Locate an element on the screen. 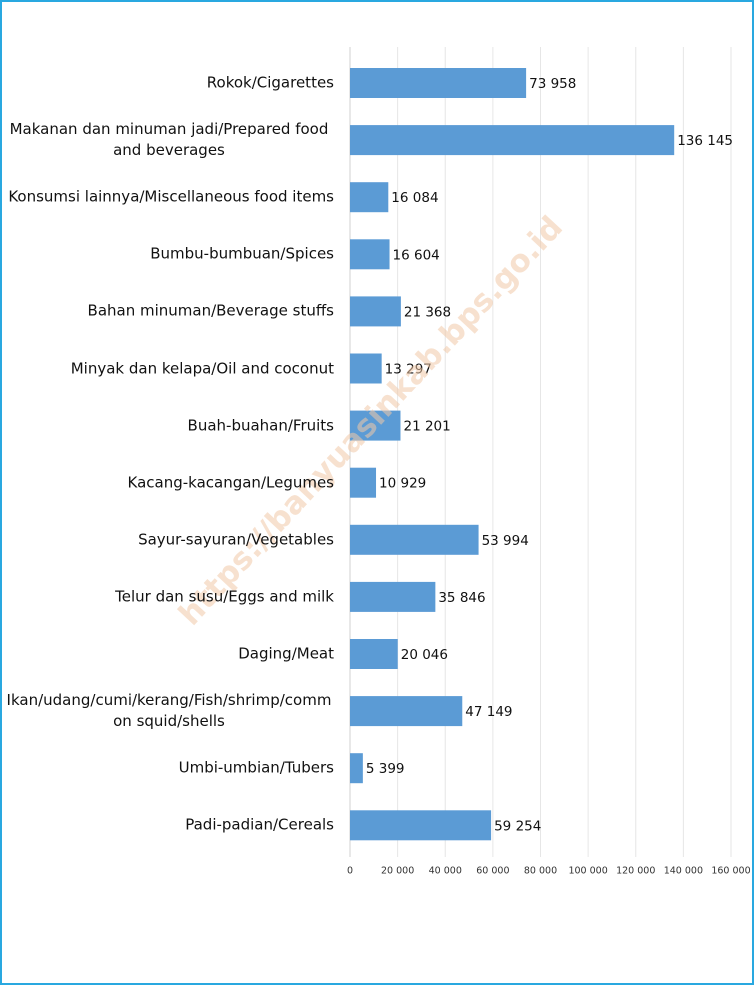 Image resolution: width=754 pixels, height=985 pixels. value-label: 59 254 is located at coordinates (517, 826).